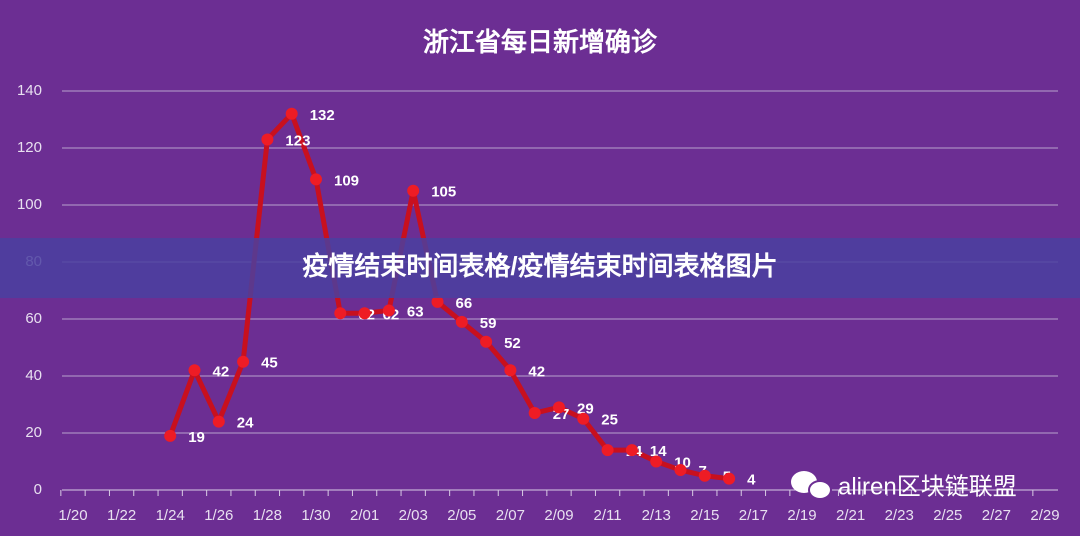 This screenshot has width=1080, height=536. I want to click on y-tick-label: 20, so click(33, 432).